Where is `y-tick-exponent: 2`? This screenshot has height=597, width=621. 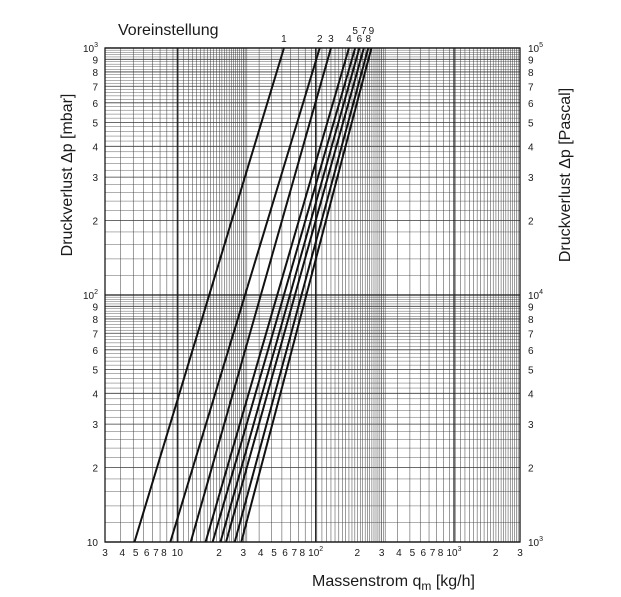 y-tick-exponent: 2 is located at coordinates (96, 292).